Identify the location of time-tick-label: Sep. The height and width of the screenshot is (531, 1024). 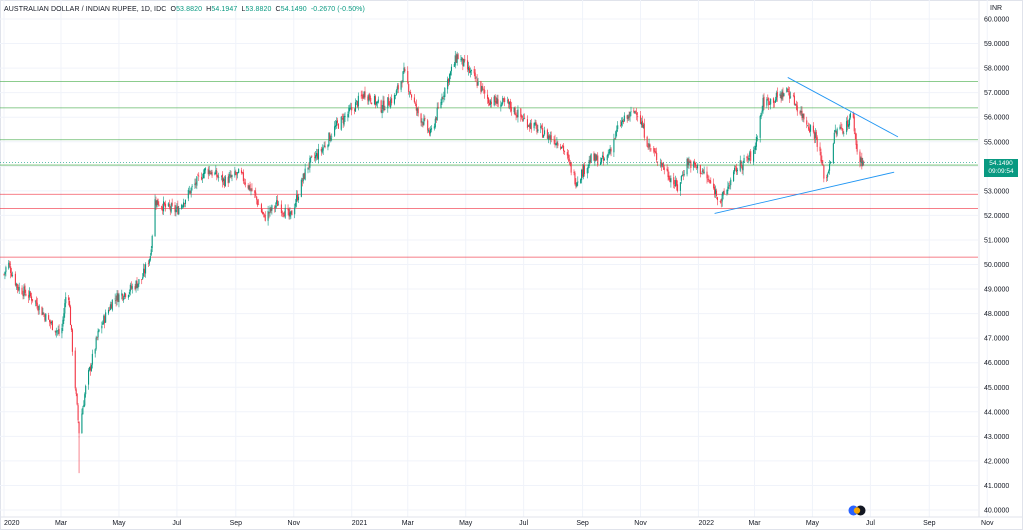
(582, 523).